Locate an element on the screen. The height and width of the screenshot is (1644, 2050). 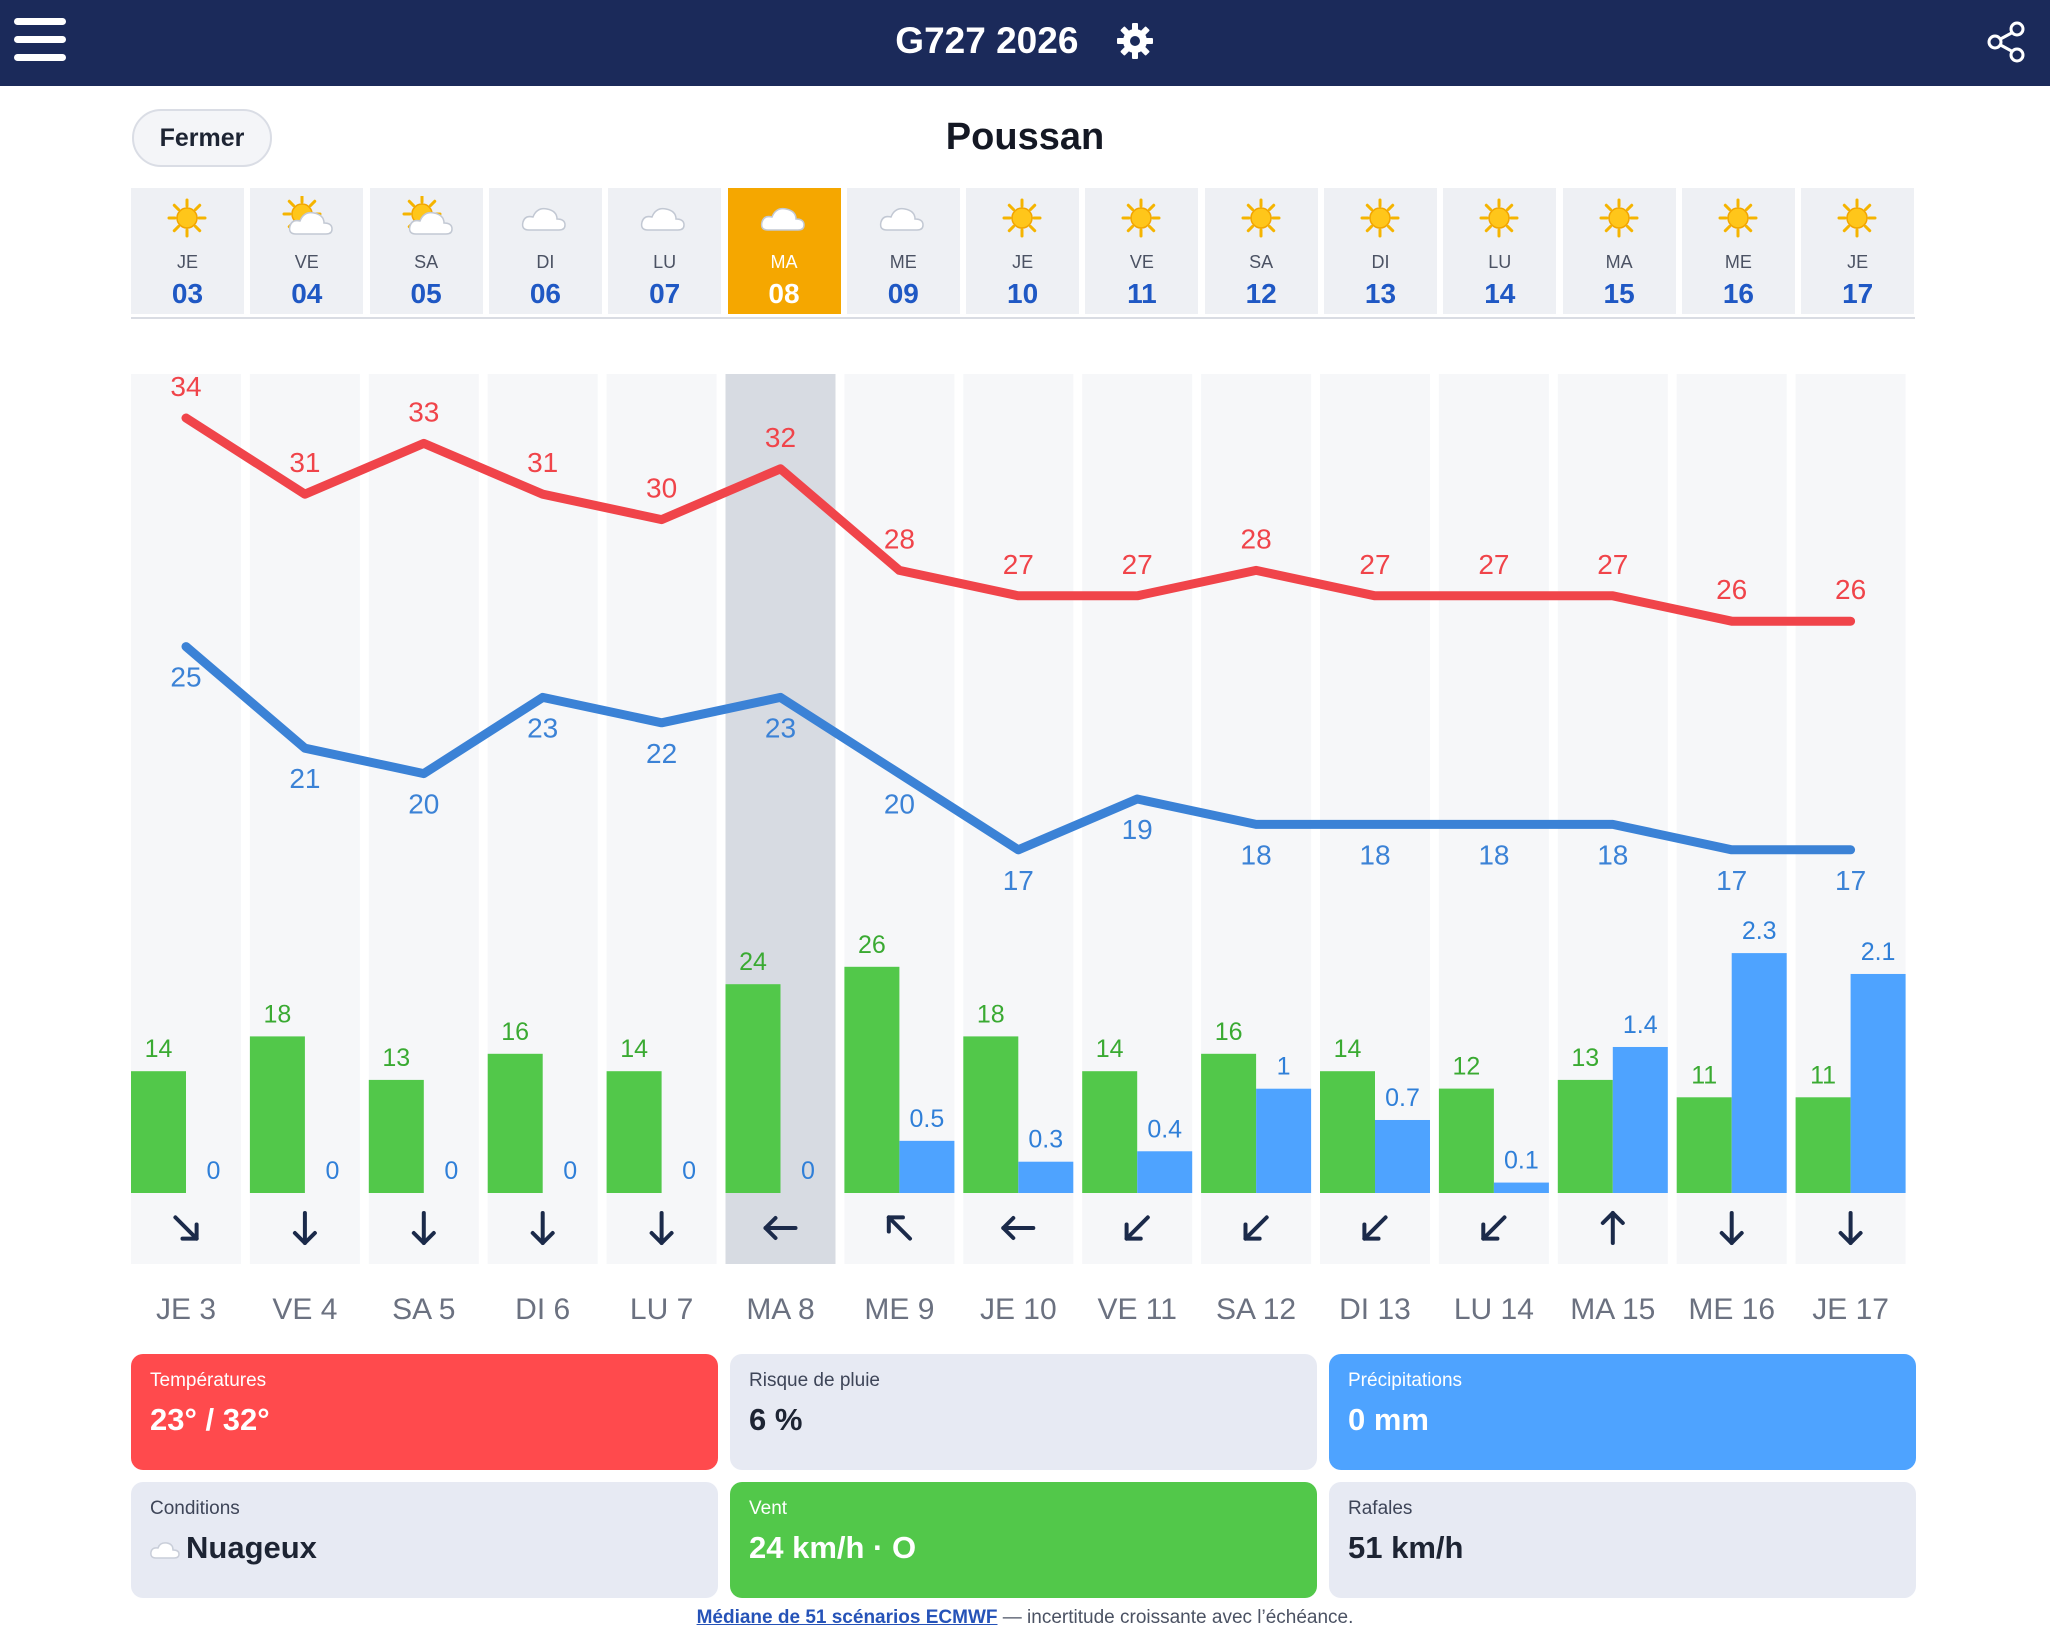
gusts-label: Rafales is located at coordinates (1380, 1508).